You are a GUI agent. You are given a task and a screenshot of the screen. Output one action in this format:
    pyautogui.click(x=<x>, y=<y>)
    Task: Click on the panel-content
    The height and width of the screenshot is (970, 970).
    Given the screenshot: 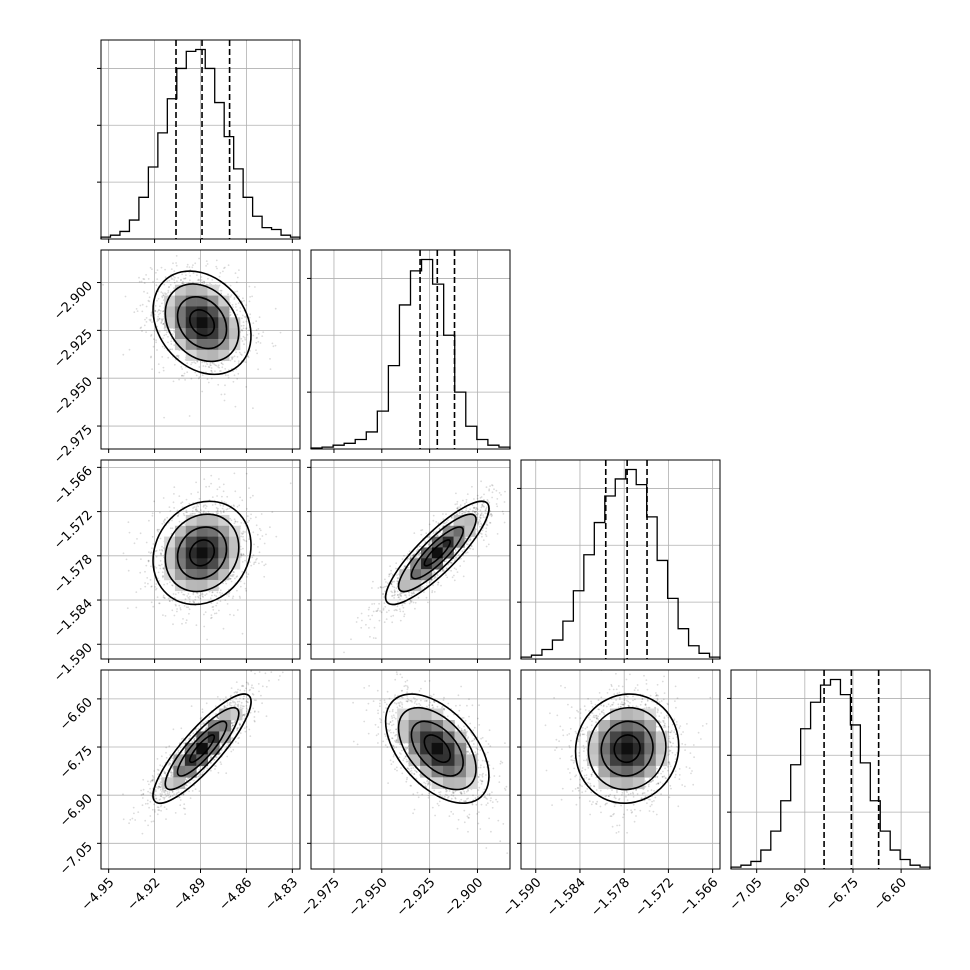 What is the action you would take?
    pyautogui.click(x=424, y=567)
    